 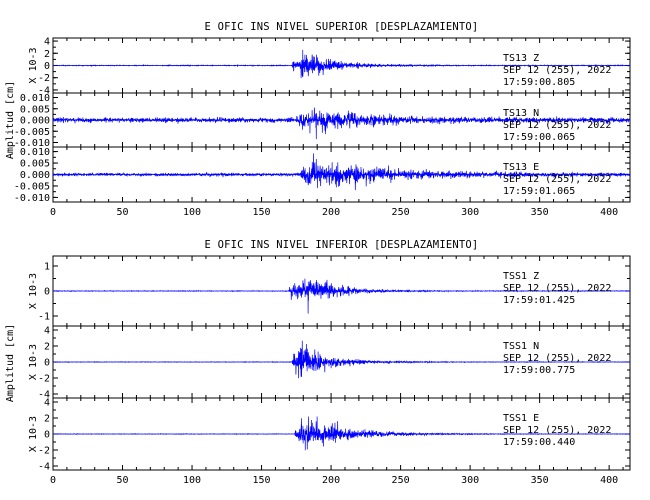 I want to click on time-label: 17:59:00.065, so click(x=539, y=137).